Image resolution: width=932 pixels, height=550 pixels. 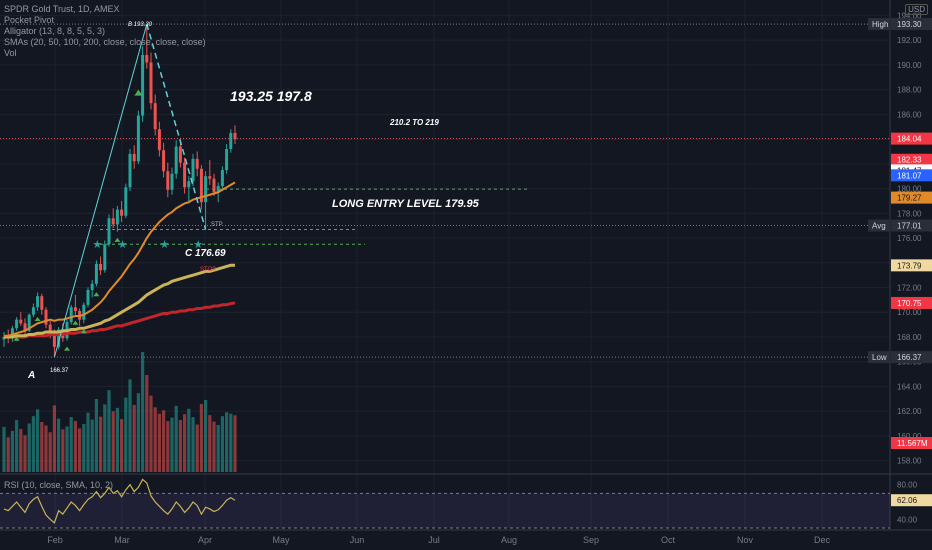 What do you see at coordinates (271, 96) in the screenshot?
I see `annotation-targets: 193.25 197.8` at bounding box center [271, 96].